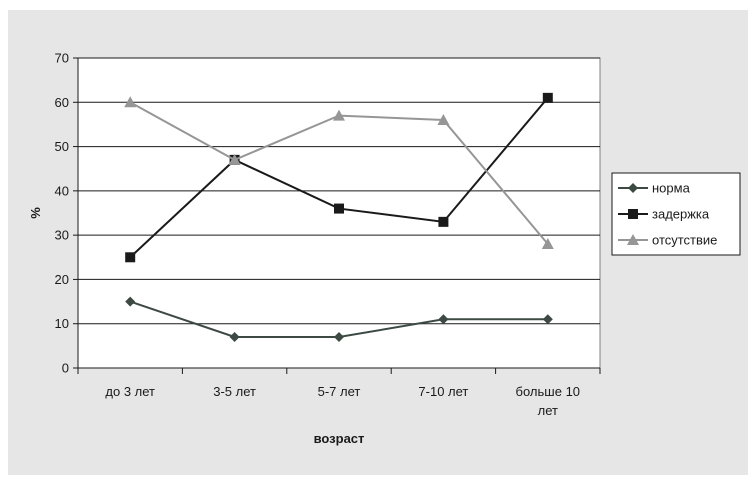 This screenshot has height=477, width=750. What do you see at coordinates (65, 368) in the screenshot?
I see `y-tick-label: 0` at bounding box center [65, 368].